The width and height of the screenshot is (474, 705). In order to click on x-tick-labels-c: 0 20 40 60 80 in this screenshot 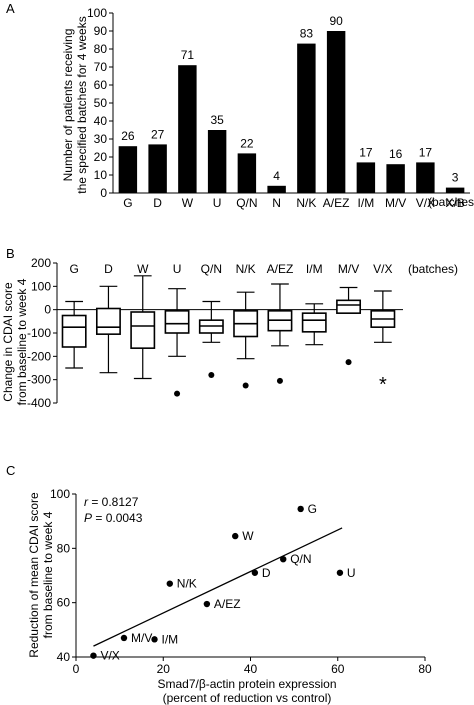, I will do `click(252, 669)`.